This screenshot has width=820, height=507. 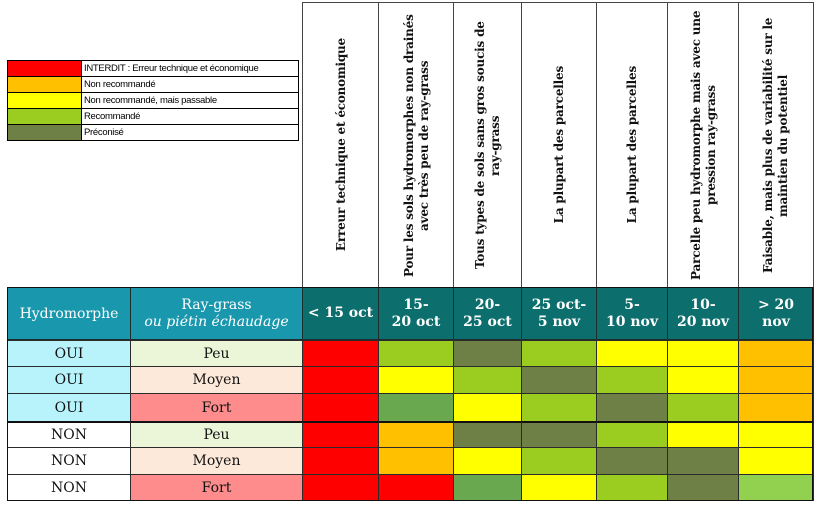 I want to click on period-comment-text: Erreur technique et économique, so click(x=340, y=145).